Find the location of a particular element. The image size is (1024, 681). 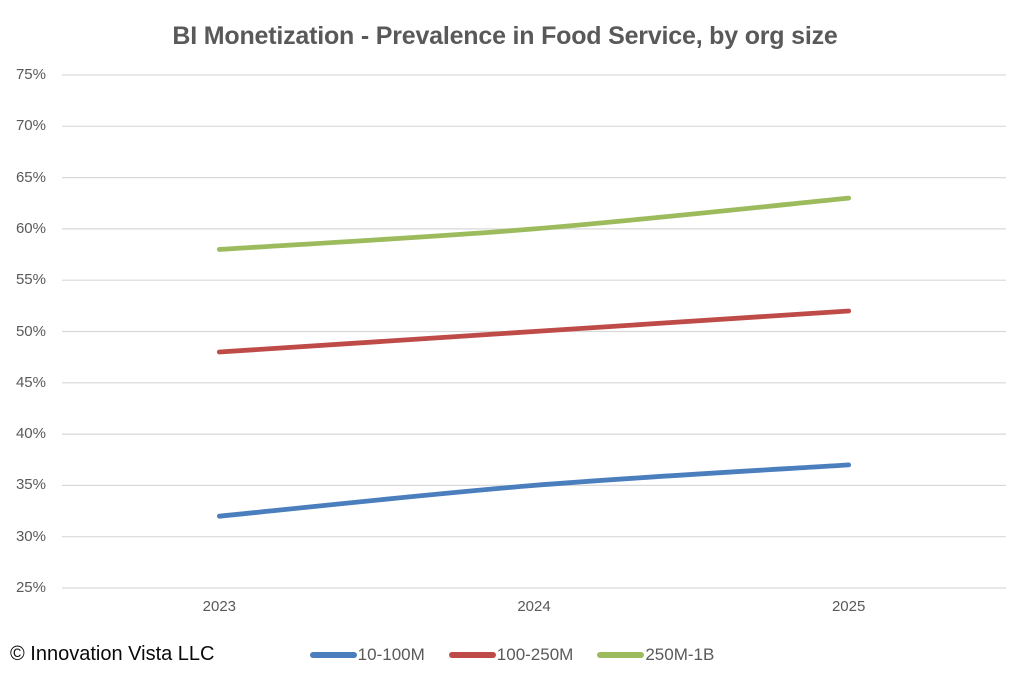

series-line-250M-1B is located at coordinates (534, 223).